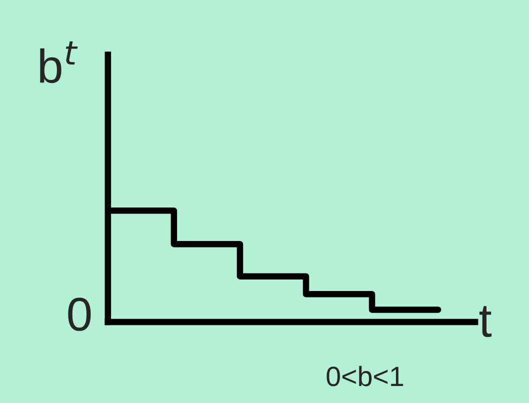 The width and height of the screenshot is (529, 403). I want to click on y-axis-title: b$^{t}$, so click(59, 62).